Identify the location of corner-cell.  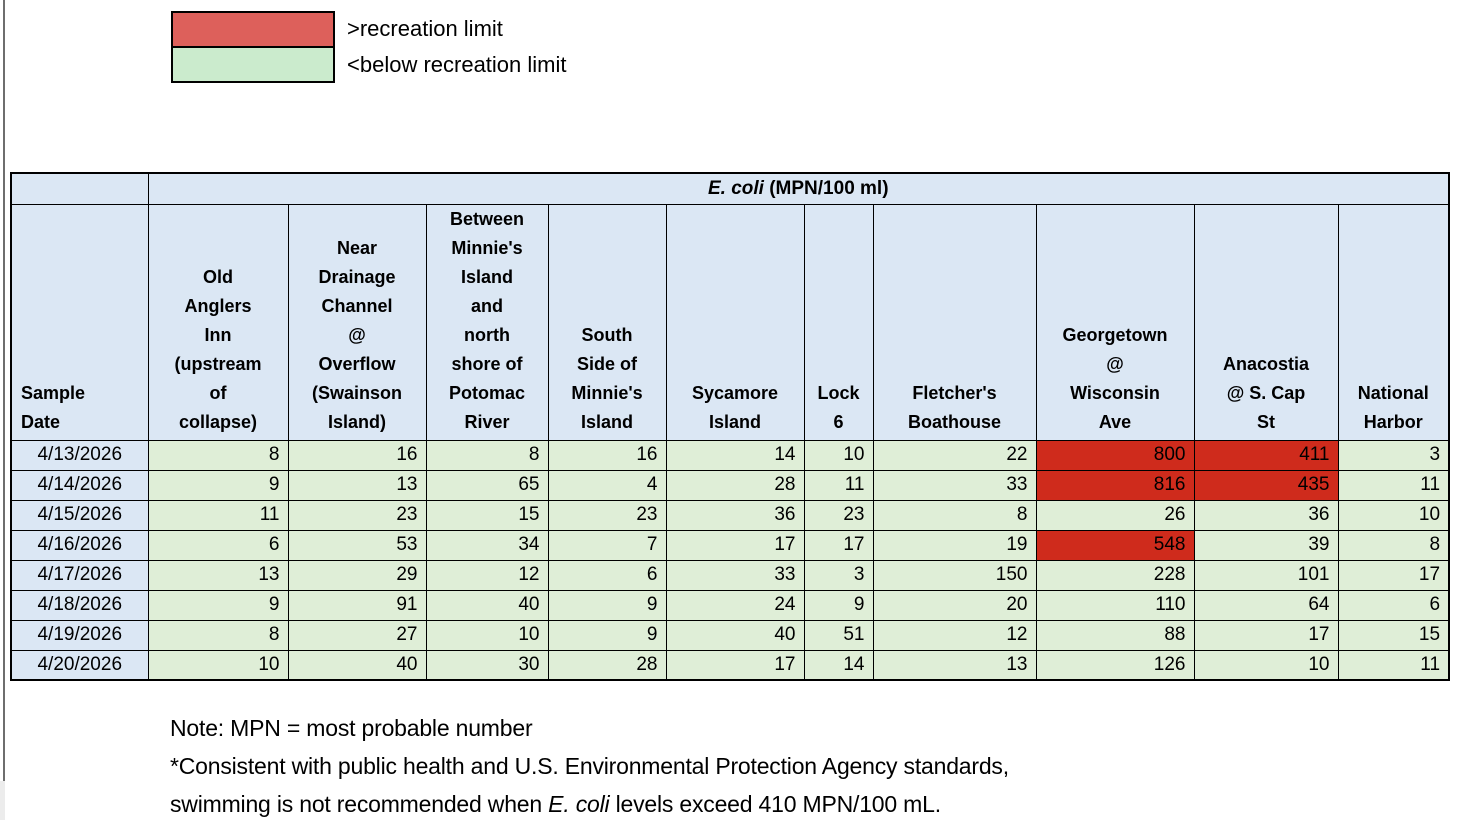
(79, 188).